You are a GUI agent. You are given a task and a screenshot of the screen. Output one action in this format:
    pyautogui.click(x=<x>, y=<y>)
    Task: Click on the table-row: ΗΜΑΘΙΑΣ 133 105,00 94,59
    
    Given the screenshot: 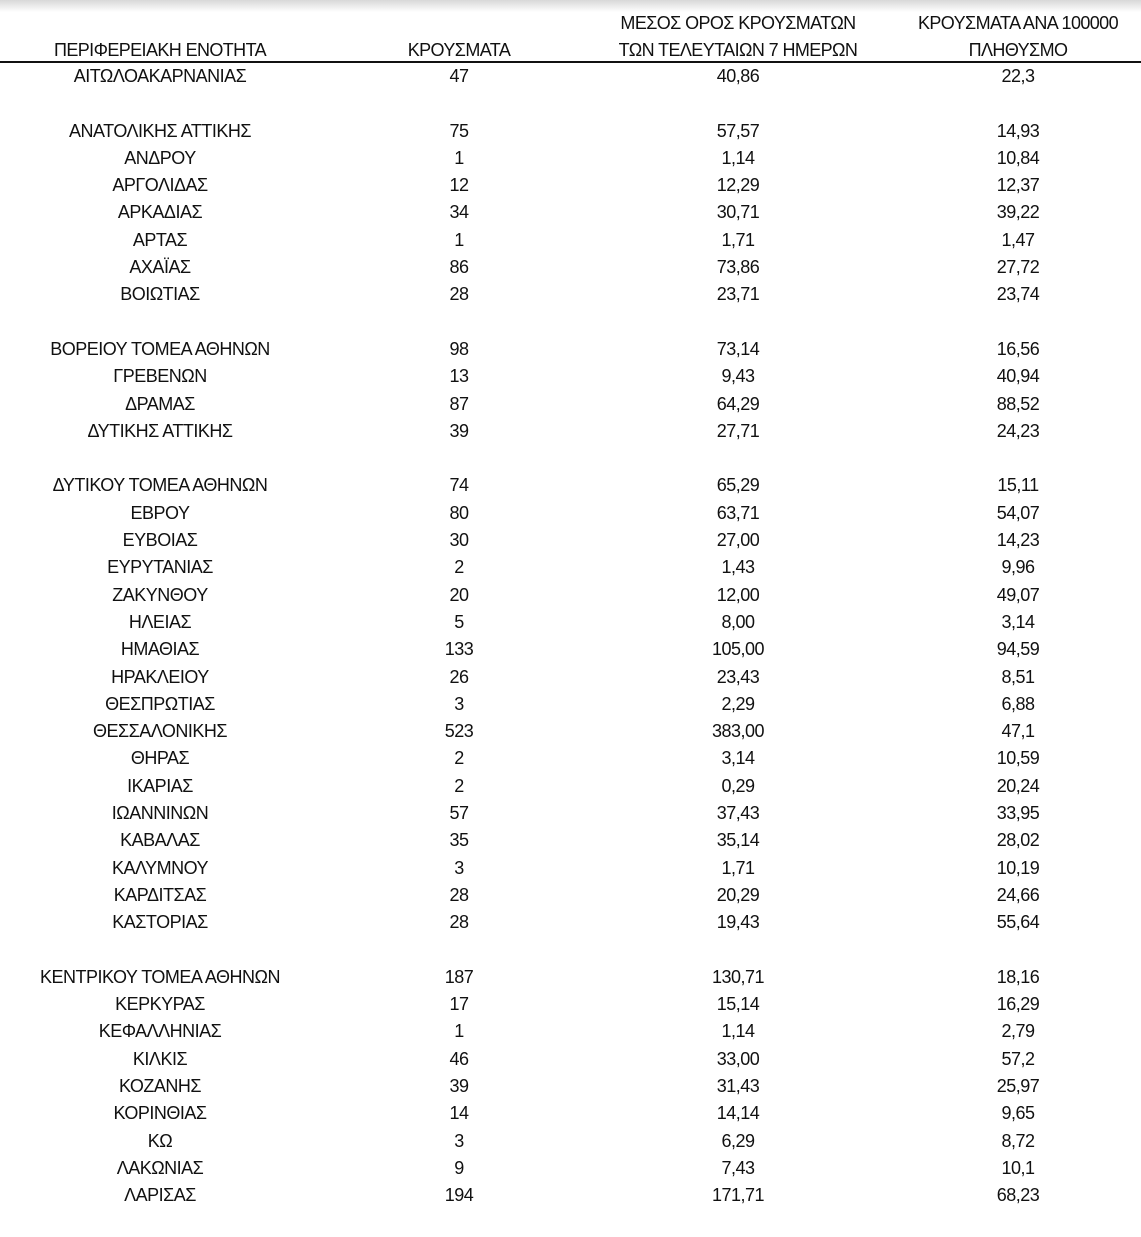 What is the action you would take?
    pyautogui.click(x=570, y=649)
    